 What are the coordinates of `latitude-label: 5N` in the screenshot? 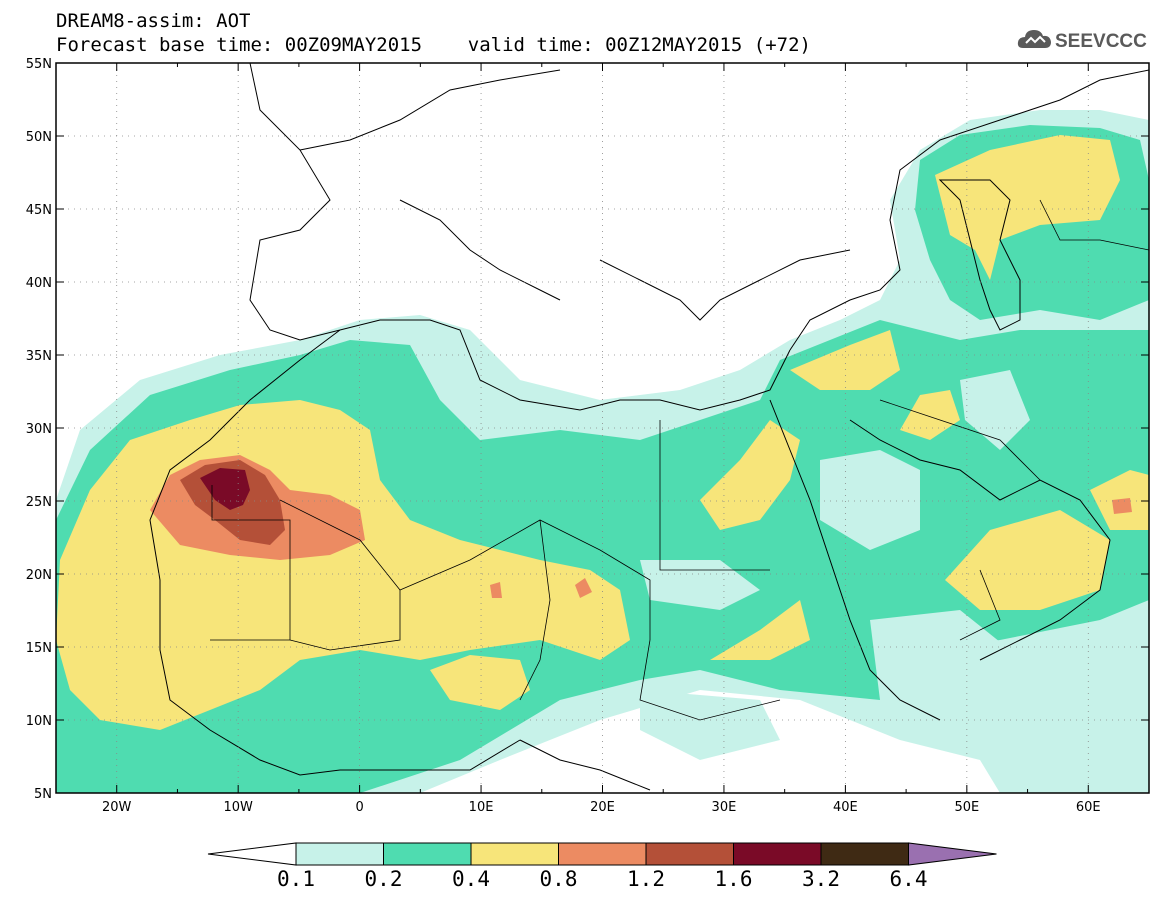 It's located at (43, 794).